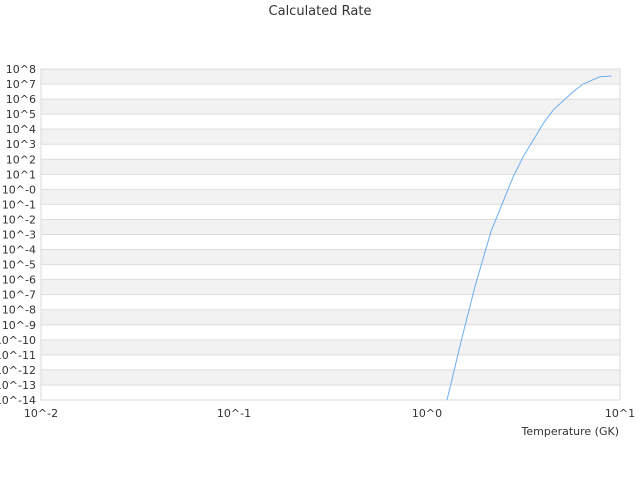 The height and width of the screenshot is (480, 640). Describe the element at coordinates (19, 219) in the screenshot. I see `y-tick-label: 10^-2` at that location.